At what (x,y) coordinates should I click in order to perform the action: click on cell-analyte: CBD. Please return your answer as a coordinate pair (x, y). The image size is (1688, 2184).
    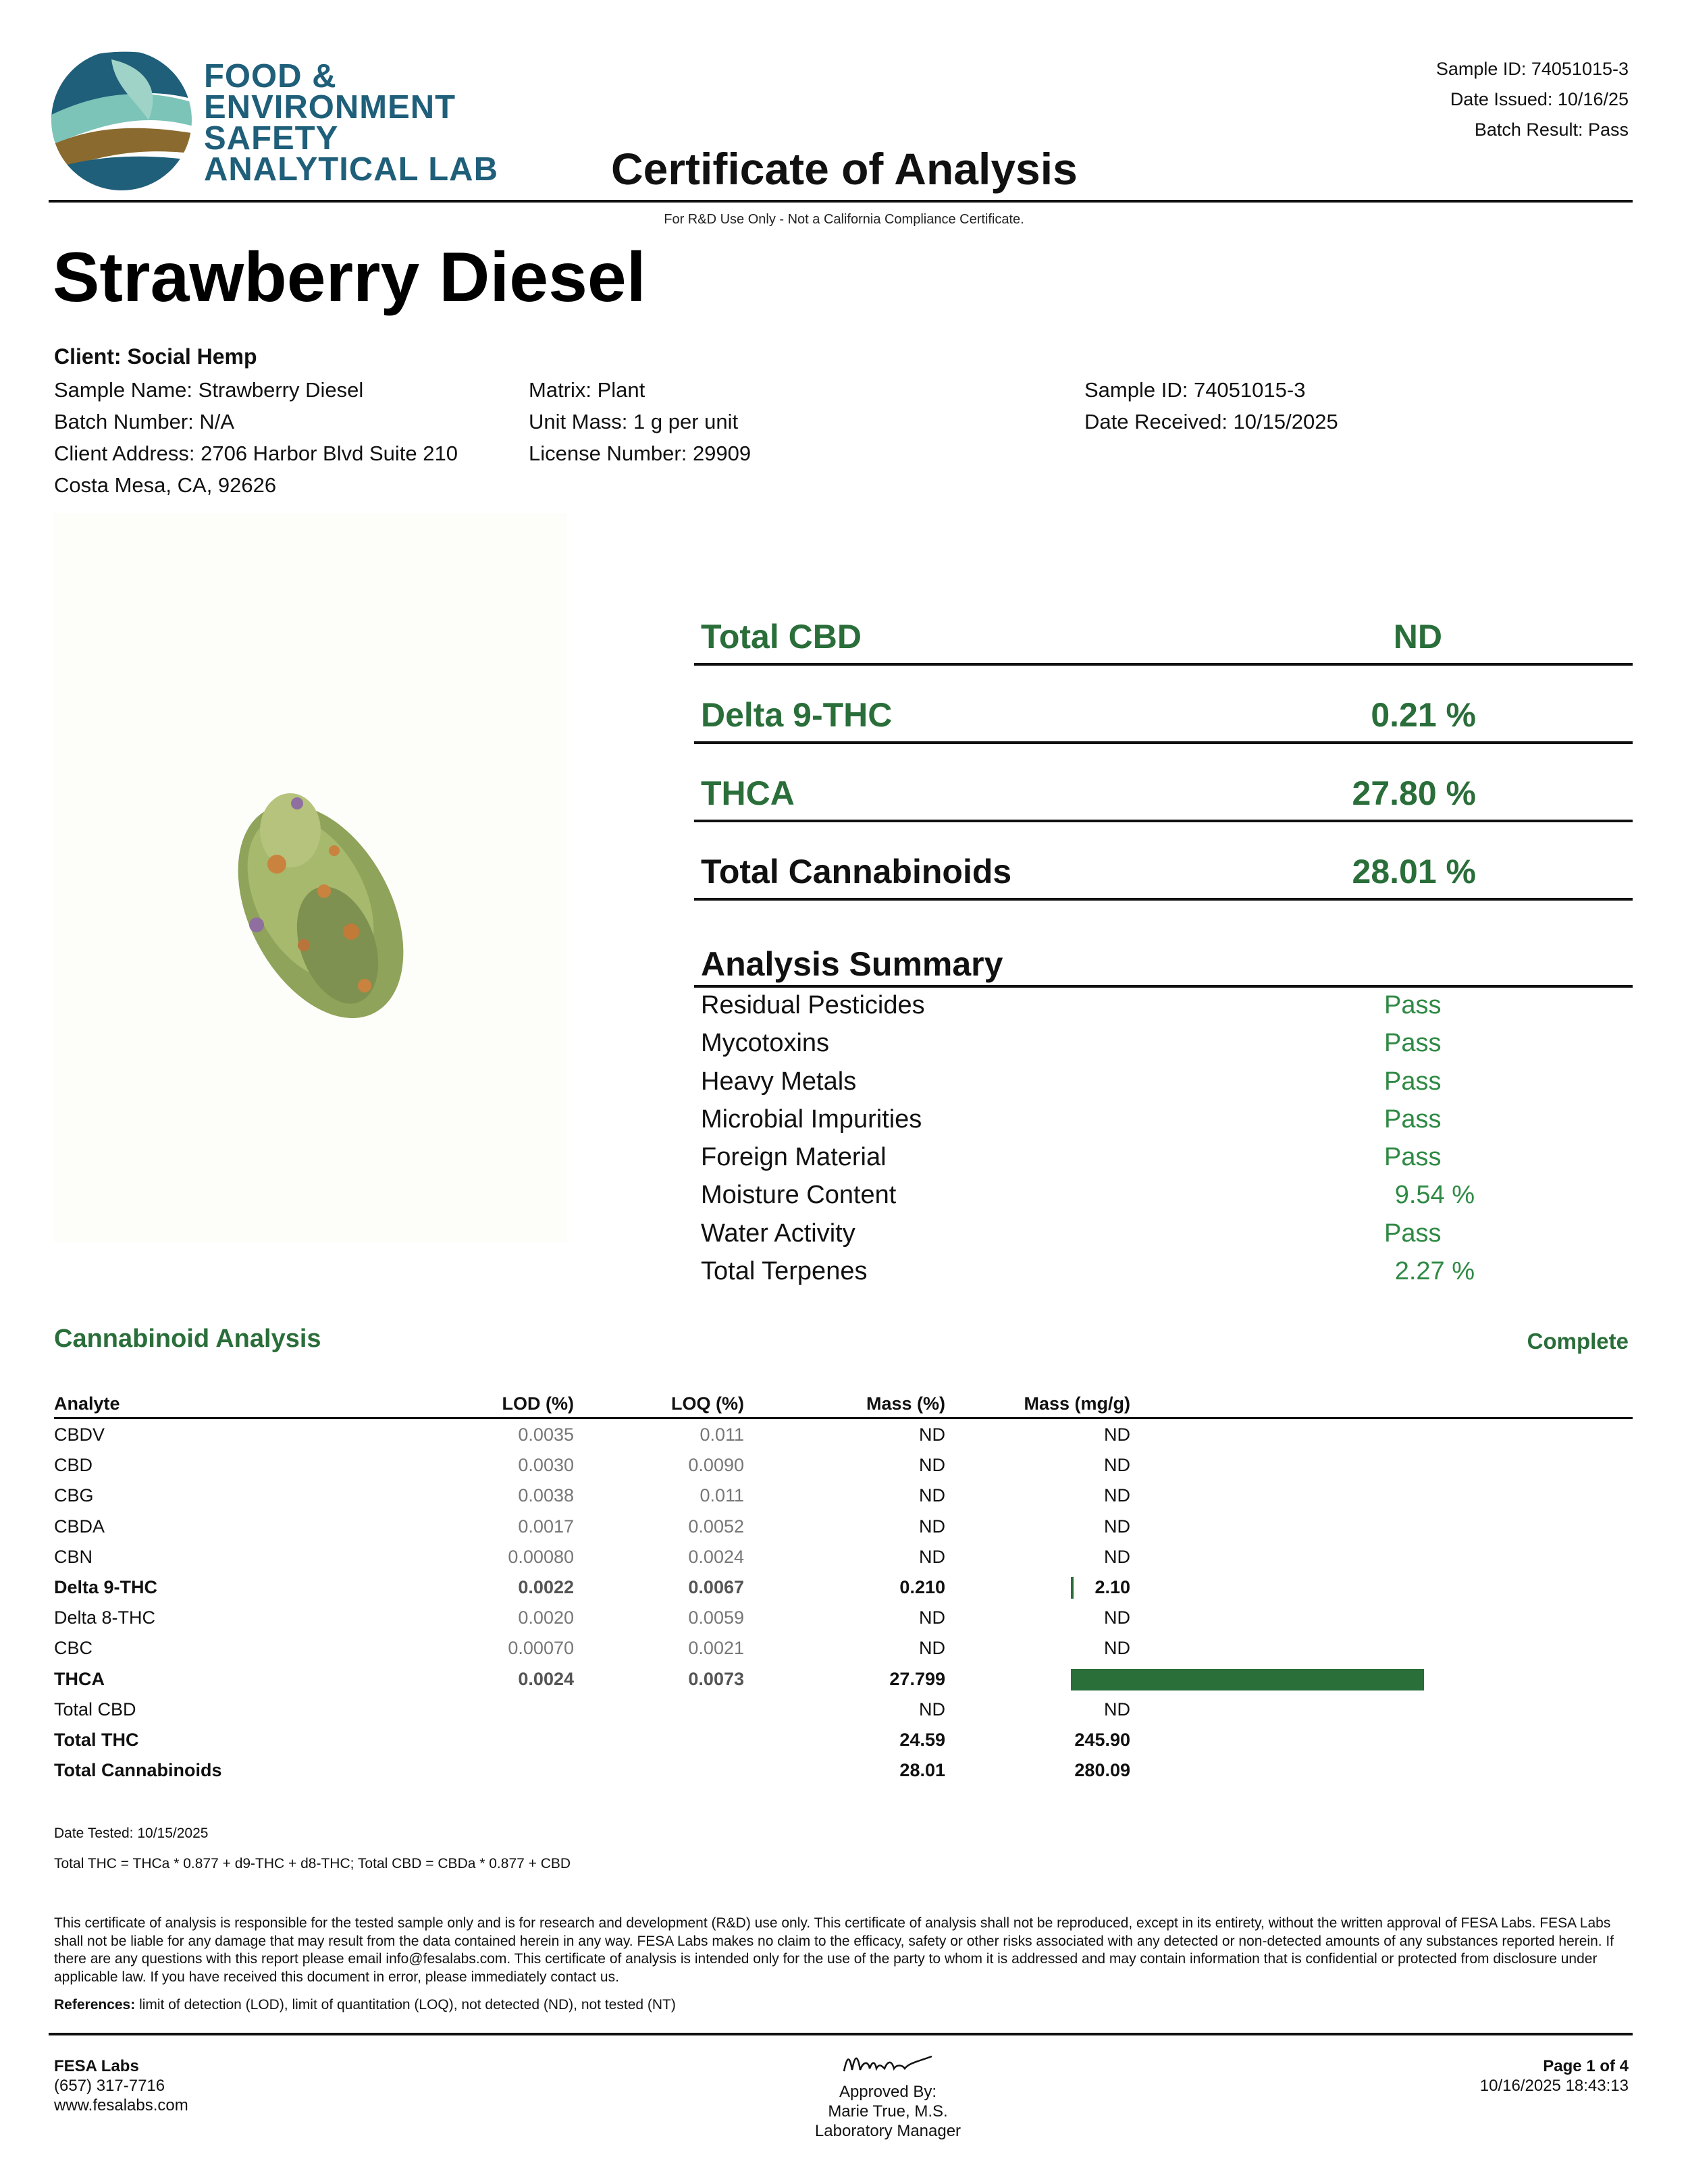
    Looking at the image, I should click on (73, 1465).